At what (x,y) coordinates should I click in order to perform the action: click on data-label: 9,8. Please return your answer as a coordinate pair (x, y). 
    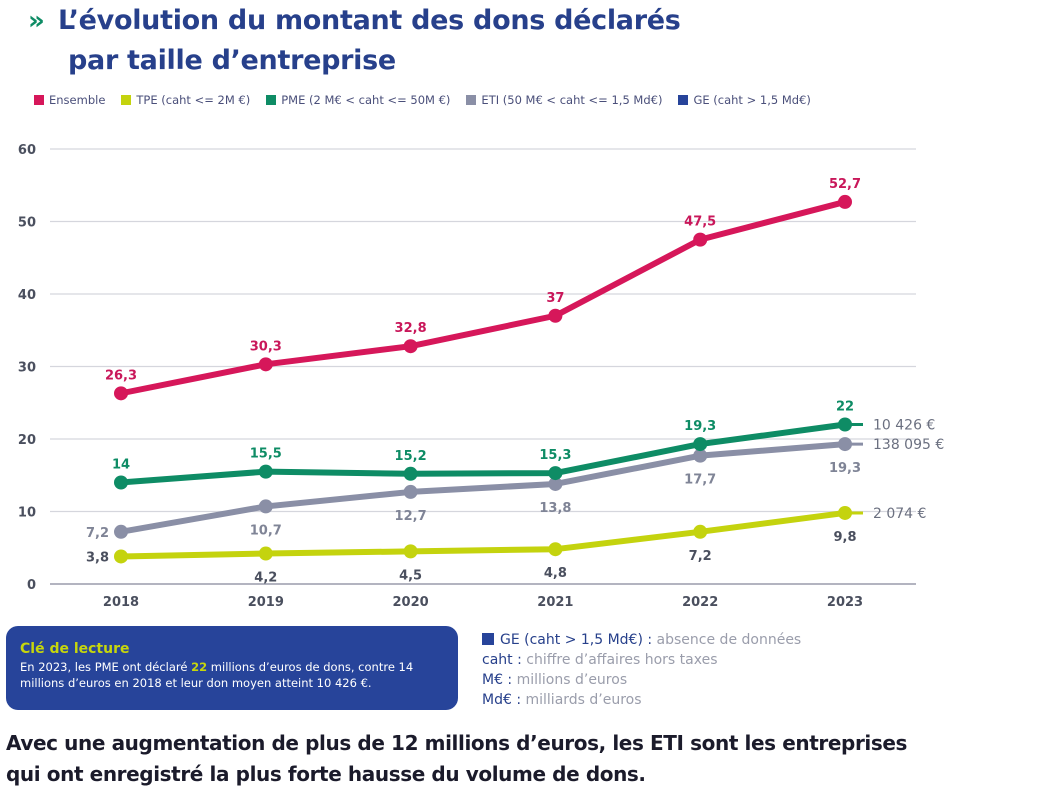
    Looking at the image, I should click on (844, 537).